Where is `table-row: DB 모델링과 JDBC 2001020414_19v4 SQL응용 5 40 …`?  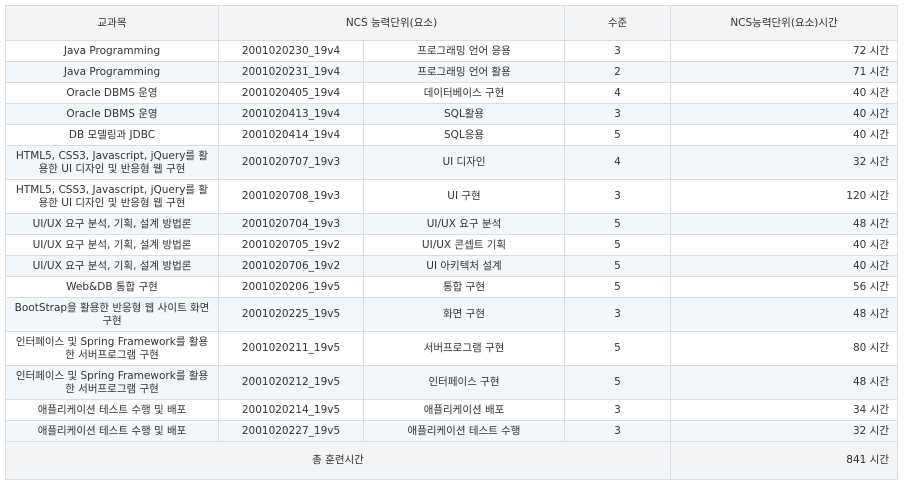 table-row: DB 모델링과 JDBC 2001020414_19v4 SQL응용 5 40 … is located at coordinates (451, 135).